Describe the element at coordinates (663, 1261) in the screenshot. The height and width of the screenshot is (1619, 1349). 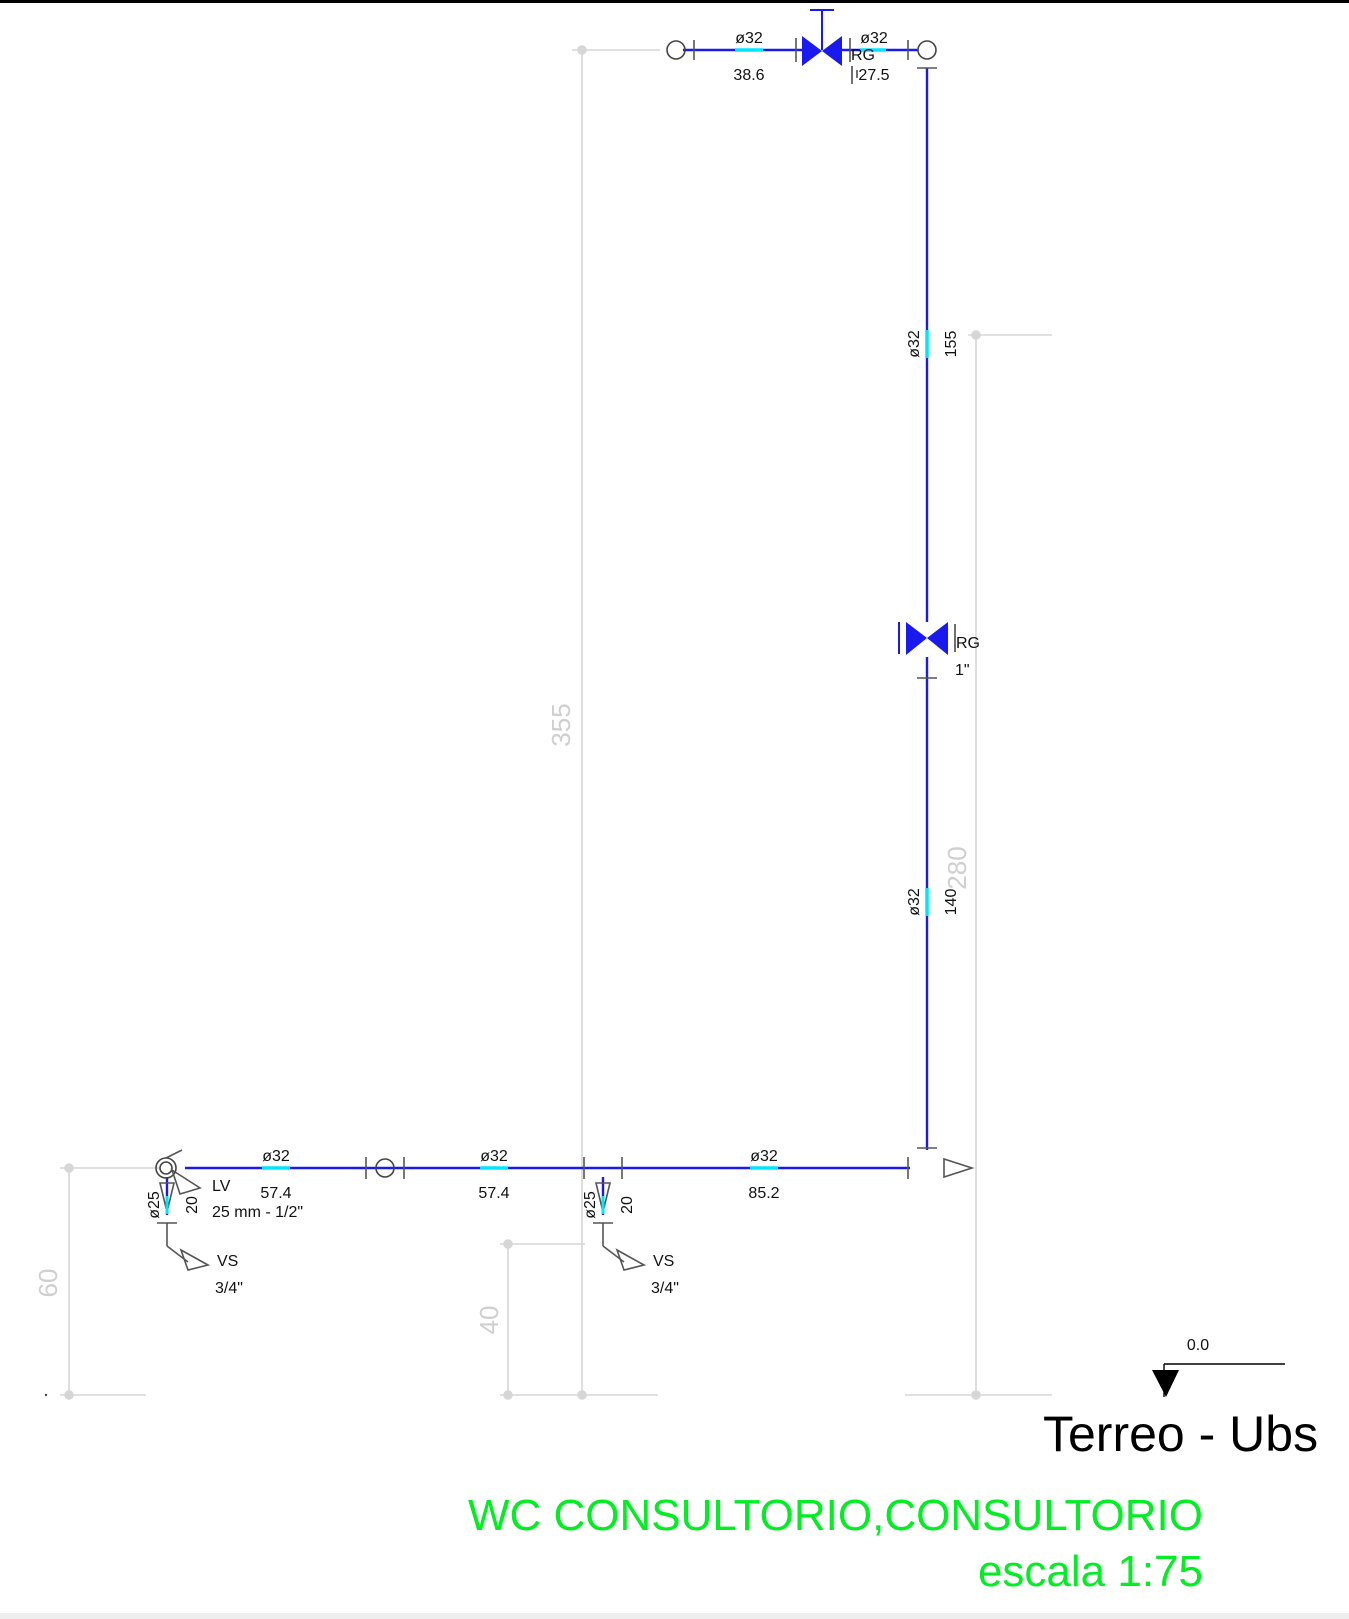
I see `fixture-vs-mid-code: VS` at that location.